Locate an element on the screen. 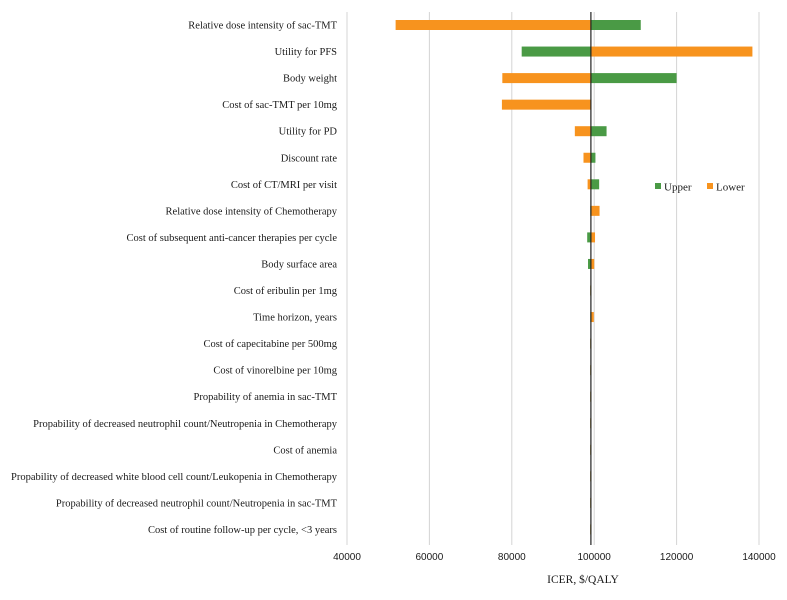 This screenshot has height=600, width=787. x-tick-label-2: 80000 is located at coordinates (512, 557).